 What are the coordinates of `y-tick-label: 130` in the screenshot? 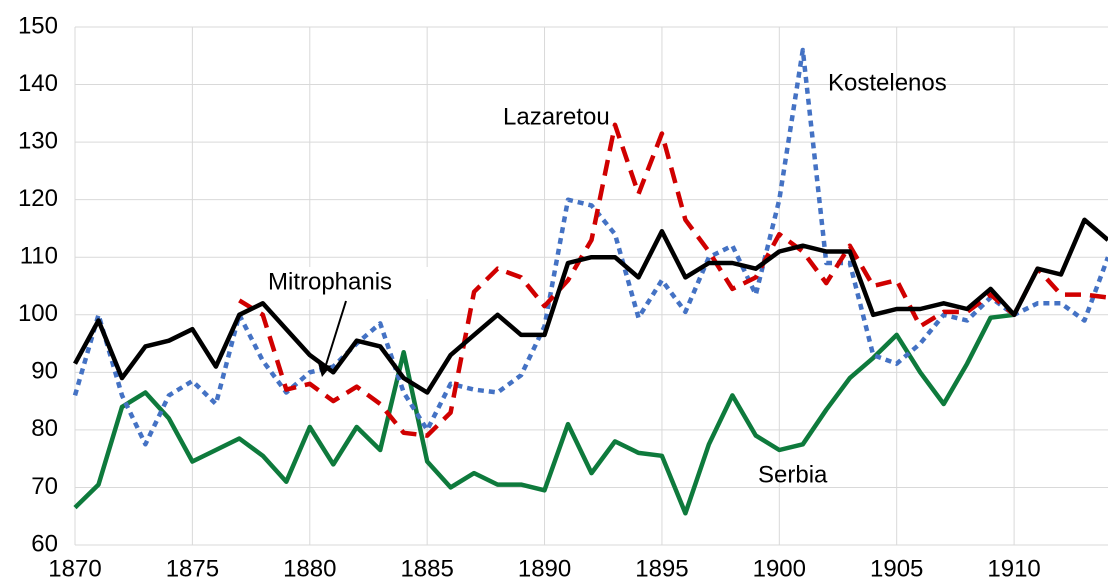 It's located at (38, 140).